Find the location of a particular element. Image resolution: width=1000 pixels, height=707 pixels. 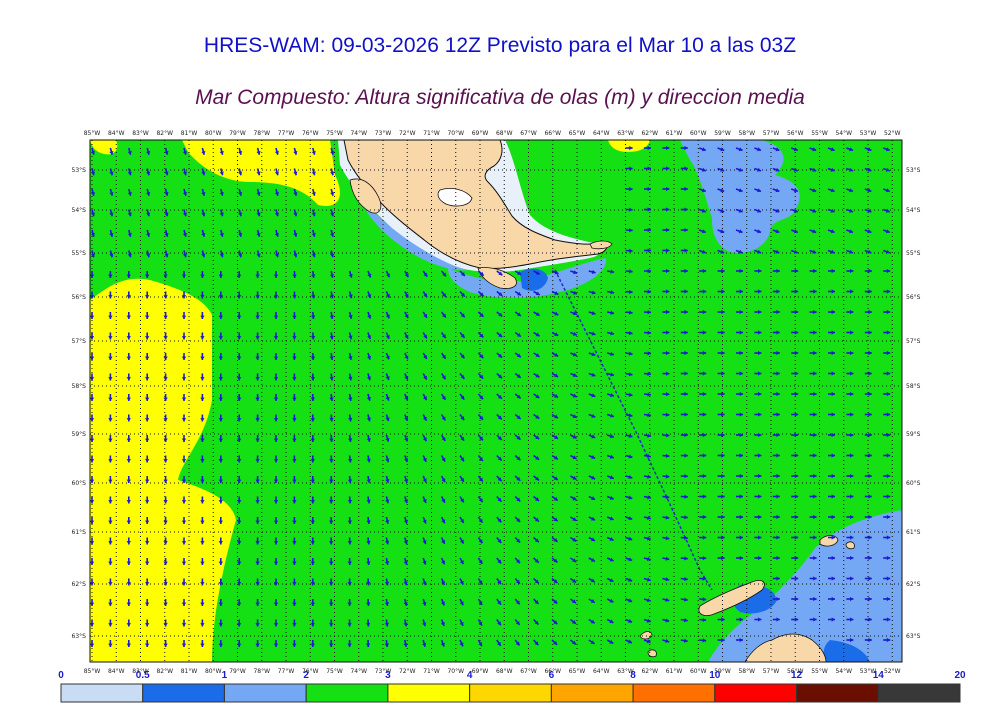

longitude-label: 78°W is located at coordinates (261, 133).